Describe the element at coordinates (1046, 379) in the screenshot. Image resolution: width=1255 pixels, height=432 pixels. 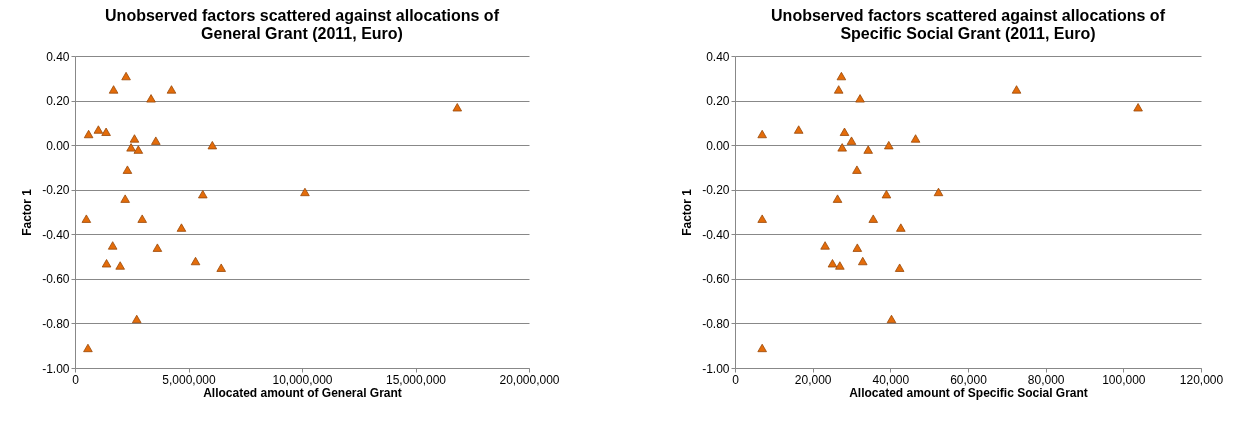
I see `x-tick-label: 80,000` at that location.